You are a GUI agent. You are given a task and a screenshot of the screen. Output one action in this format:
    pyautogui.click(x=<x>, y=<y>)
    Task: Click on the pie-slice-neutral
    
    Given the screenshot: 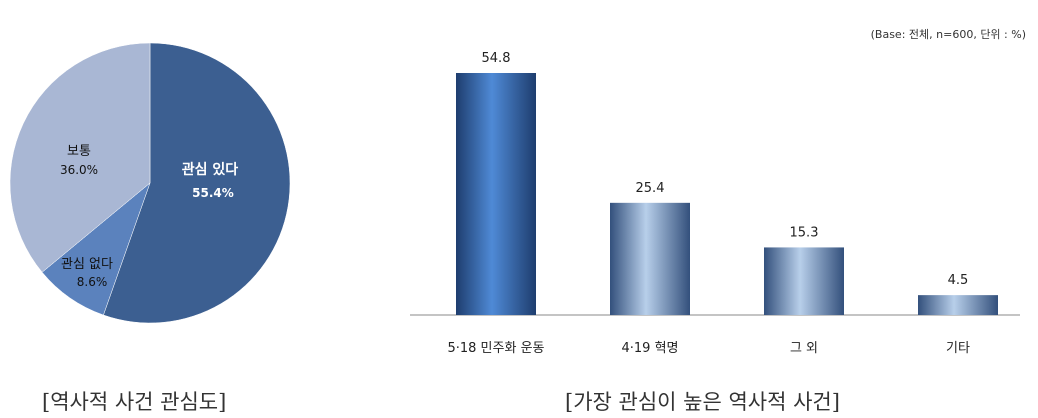 What is the action you would take?
    pyautogui.click(x=80, y=157)
    